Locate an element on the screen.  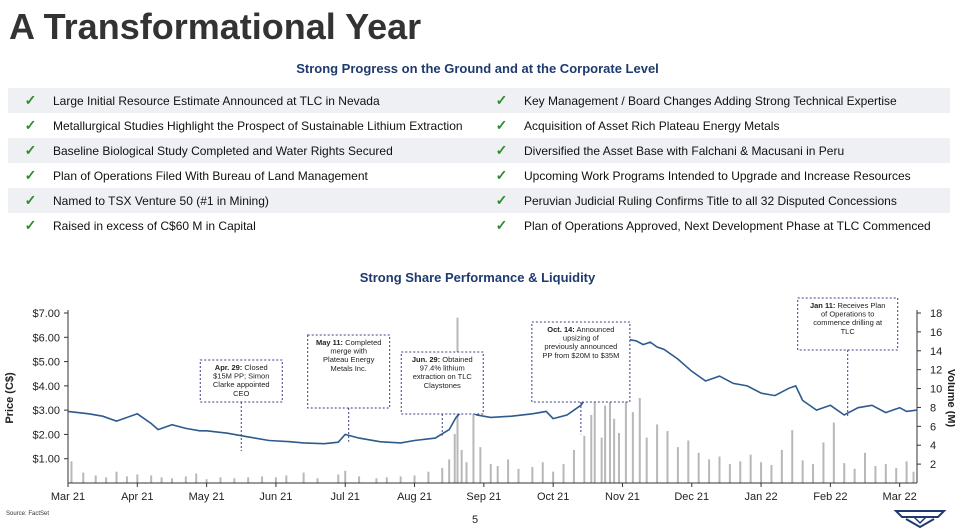
y-right-axis-title: Volume (M) is located at coordinates (950, 398).